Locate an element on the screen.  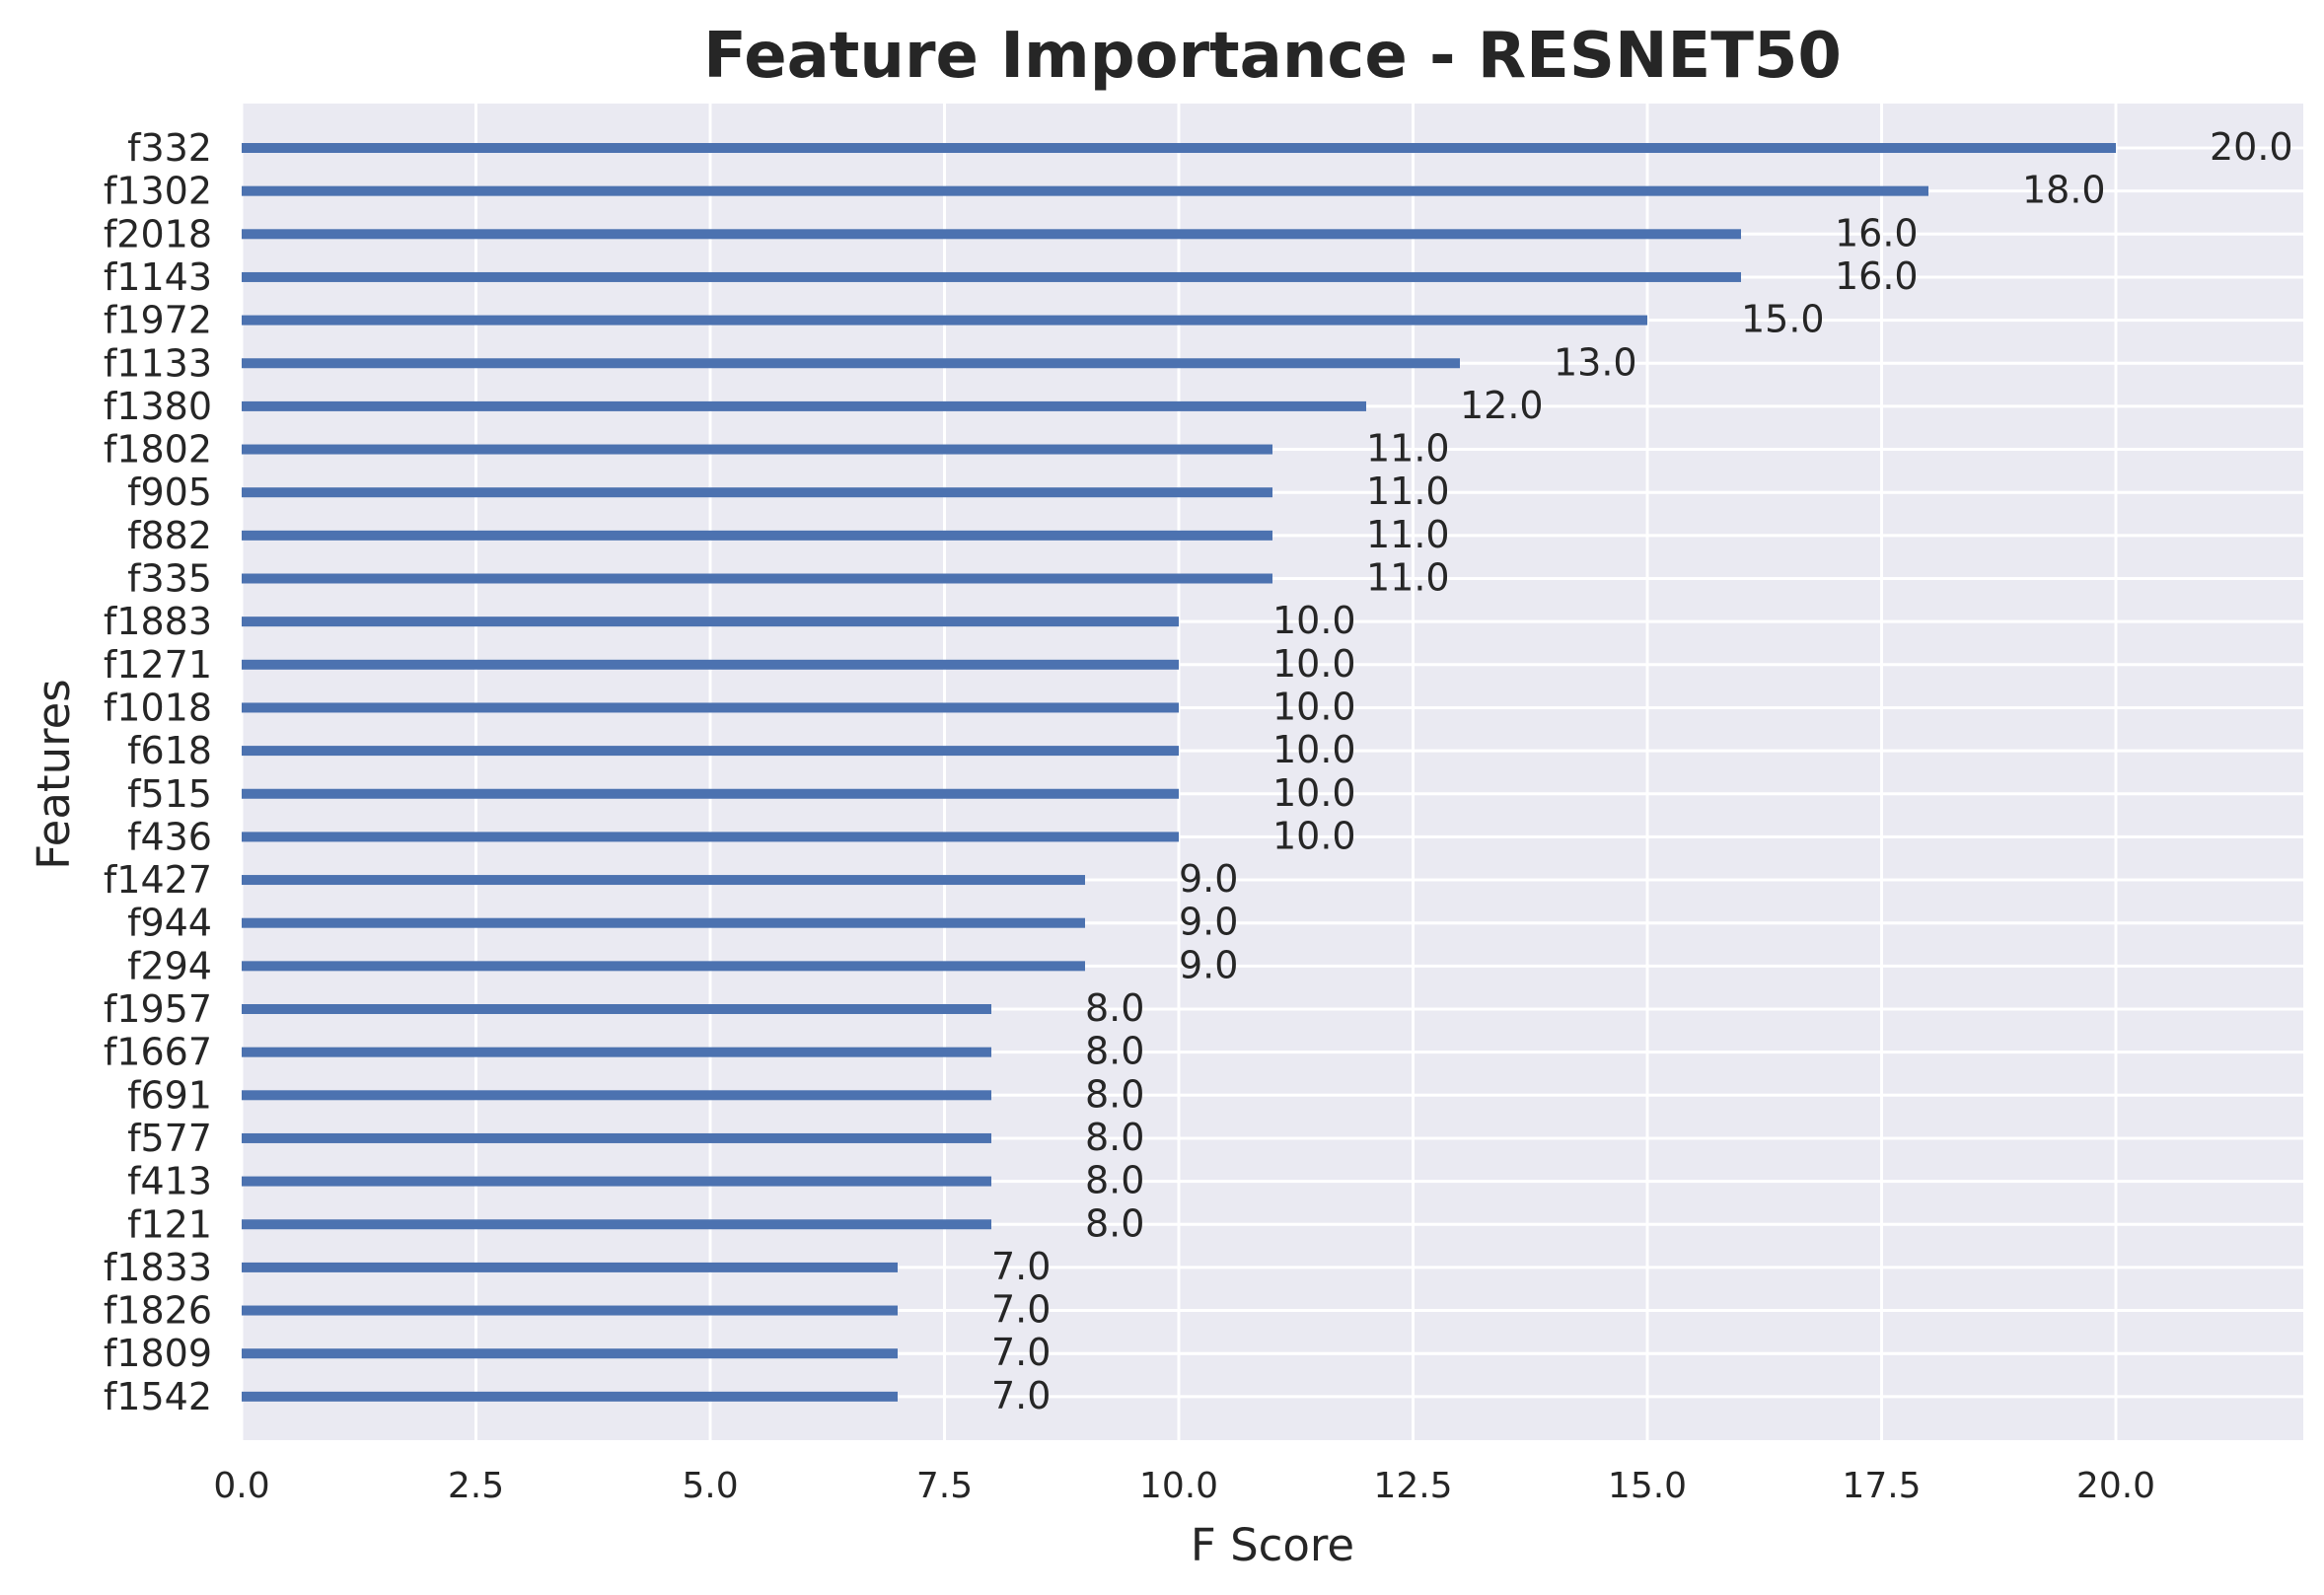
category-label-f882: f882 is located at coordinates (169, 535).